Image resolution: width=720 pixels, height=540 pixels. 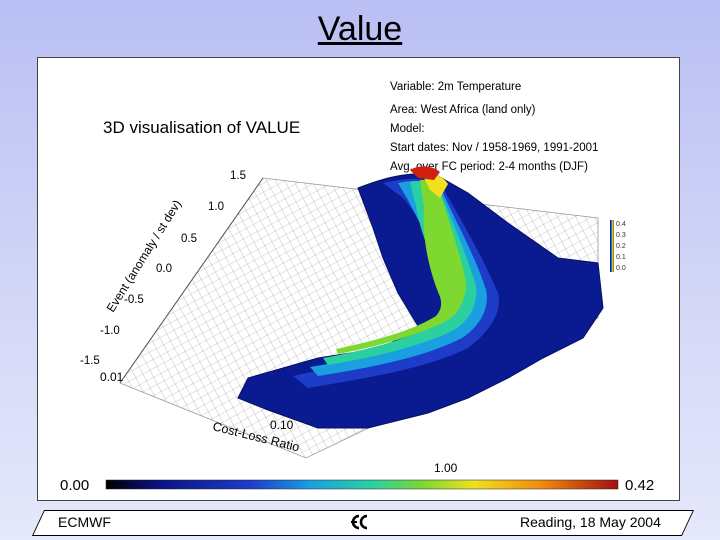 What do you see at coordinates (489, 167) in the screenshot?
I see `info-forecast-period: Avg. over FC period: 2-4 months (DJF)` at bounding box center [489, 167].